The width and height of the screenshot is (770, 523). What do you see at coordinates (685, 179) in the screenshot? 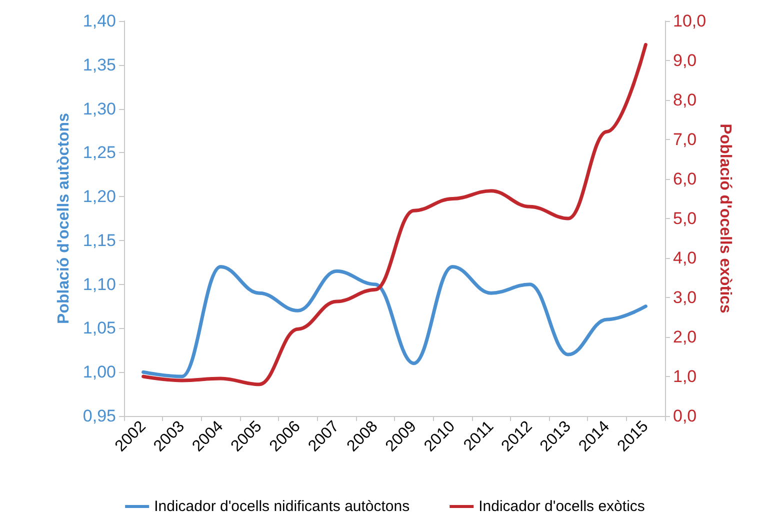
I see `y2-tick-label: 6,0` at bounding box center [685, 179].